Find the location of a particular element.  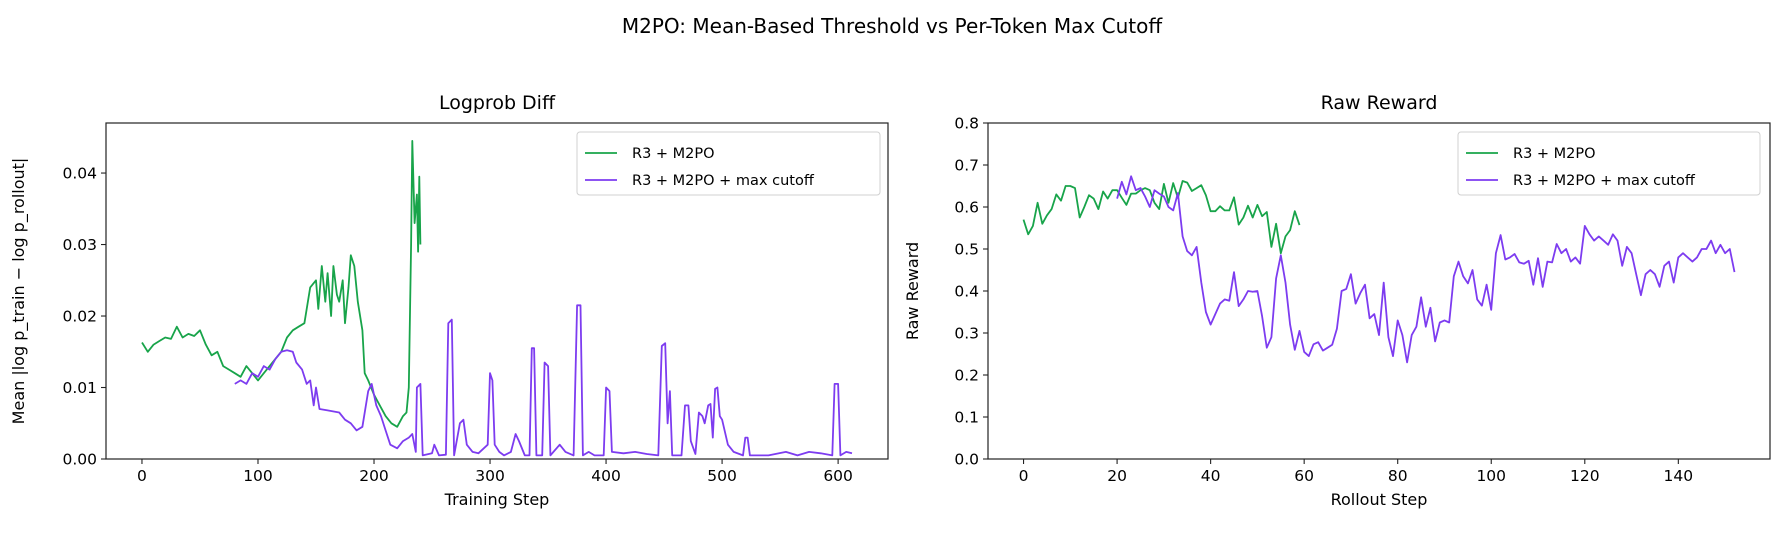

x-tick-label: 60 is located at coordinates (1304, 476).